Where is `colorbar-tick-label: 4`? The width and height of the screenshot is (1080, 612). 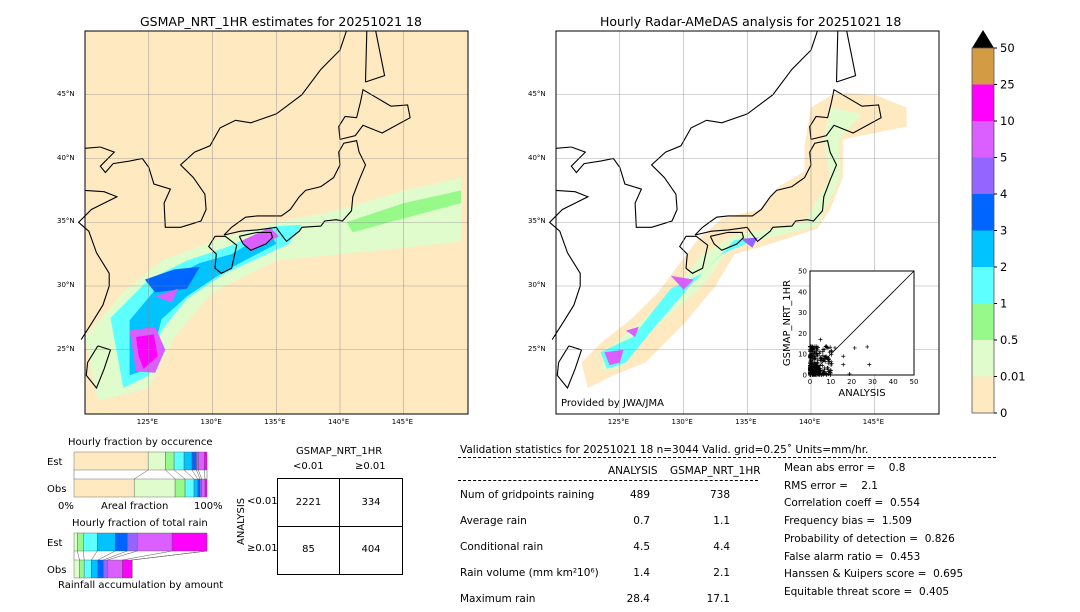
colorbar-tick-label: 4 is located at coordinates (1003, 194).